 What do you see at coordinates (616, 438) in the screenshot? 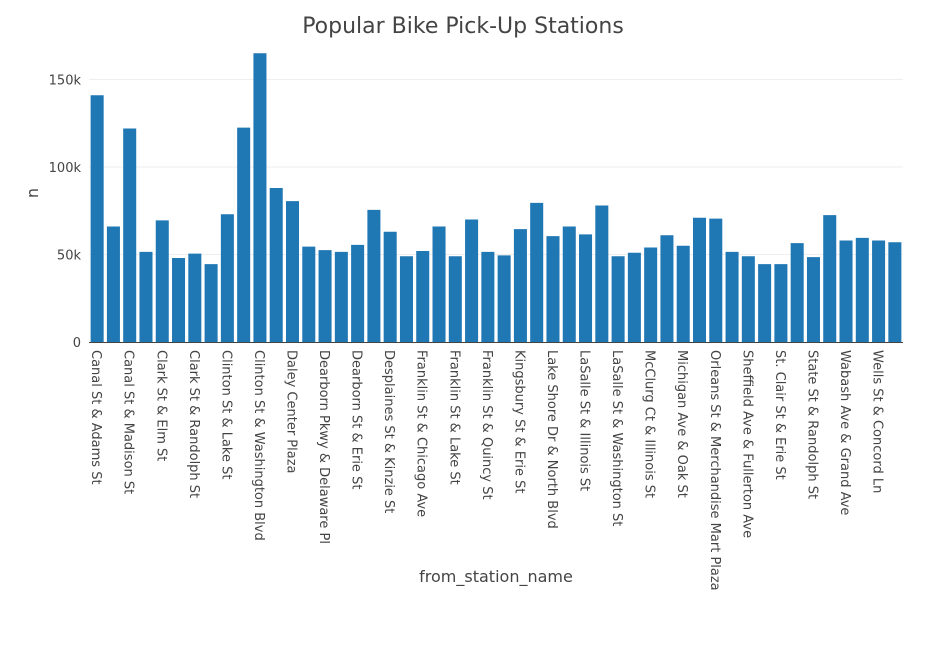
I see `x-tick-label: LaSalle St & Washington St` at bounding box center [616, 438].